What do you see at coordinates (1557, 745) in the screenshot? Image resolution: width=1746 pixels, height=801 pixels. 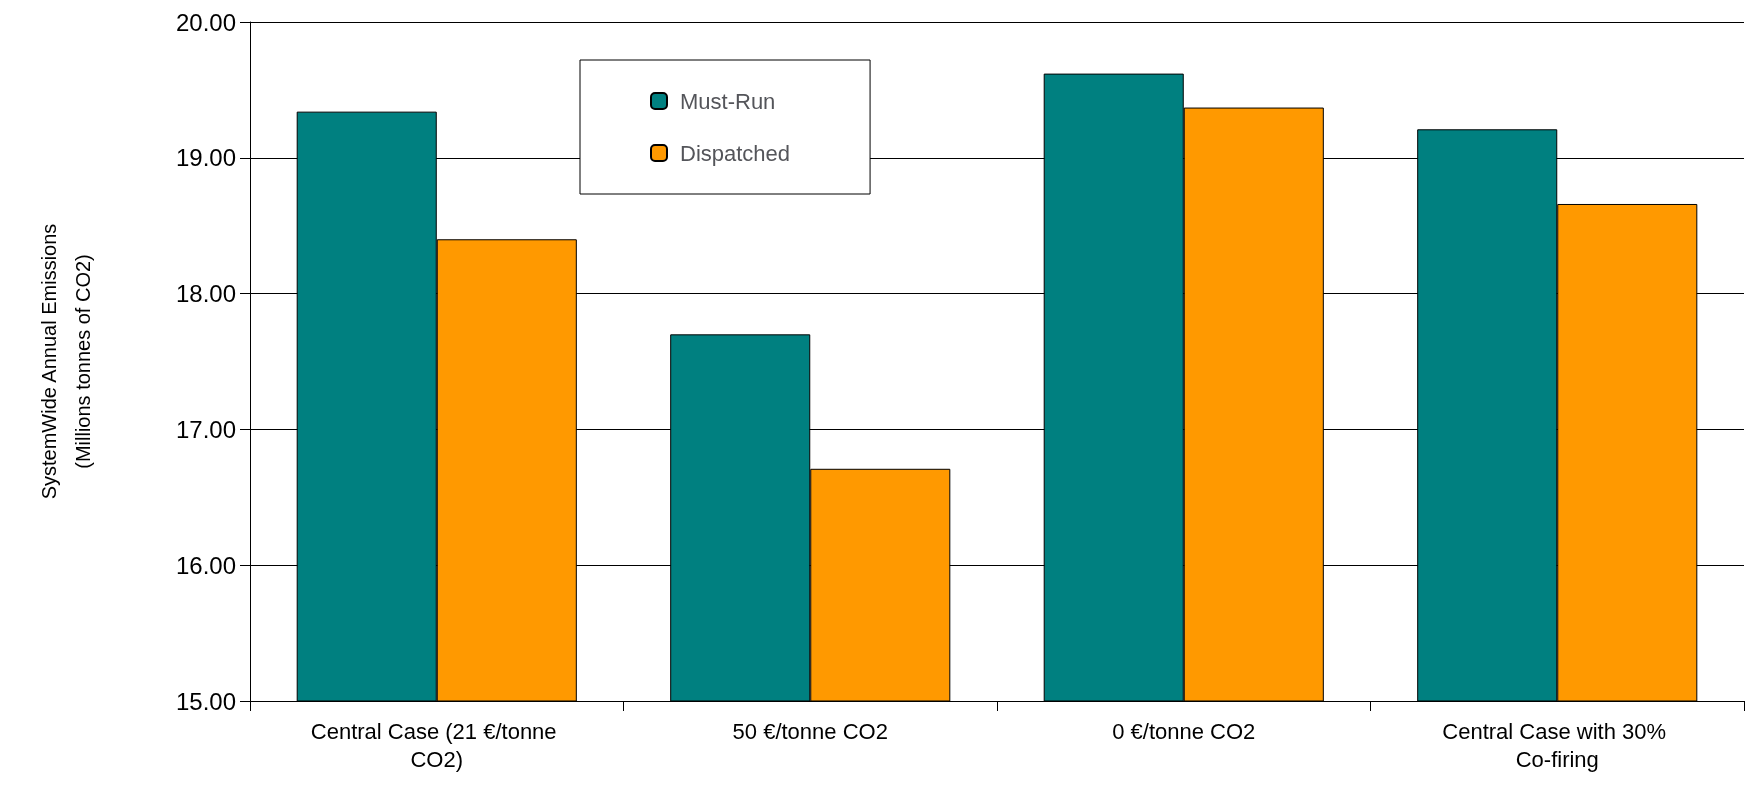 I see `x-tick-label: Central Case with 30% Co-firing` at bounding box center [1557, 745].